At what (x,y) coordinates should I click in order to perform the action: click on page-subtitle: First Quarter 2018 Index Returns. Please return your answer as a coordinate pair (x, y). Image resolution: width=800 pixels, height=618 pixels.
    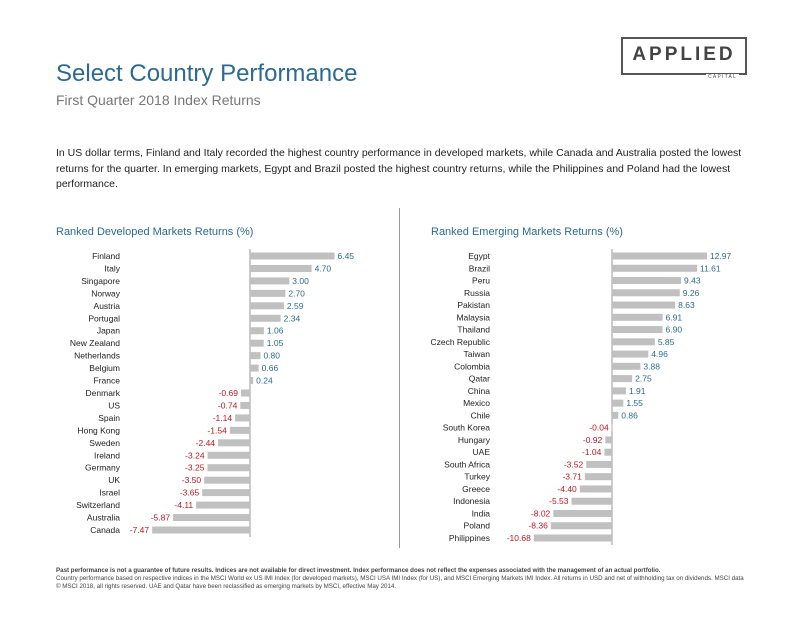
    Looking at the image, I should click on (158, 100).